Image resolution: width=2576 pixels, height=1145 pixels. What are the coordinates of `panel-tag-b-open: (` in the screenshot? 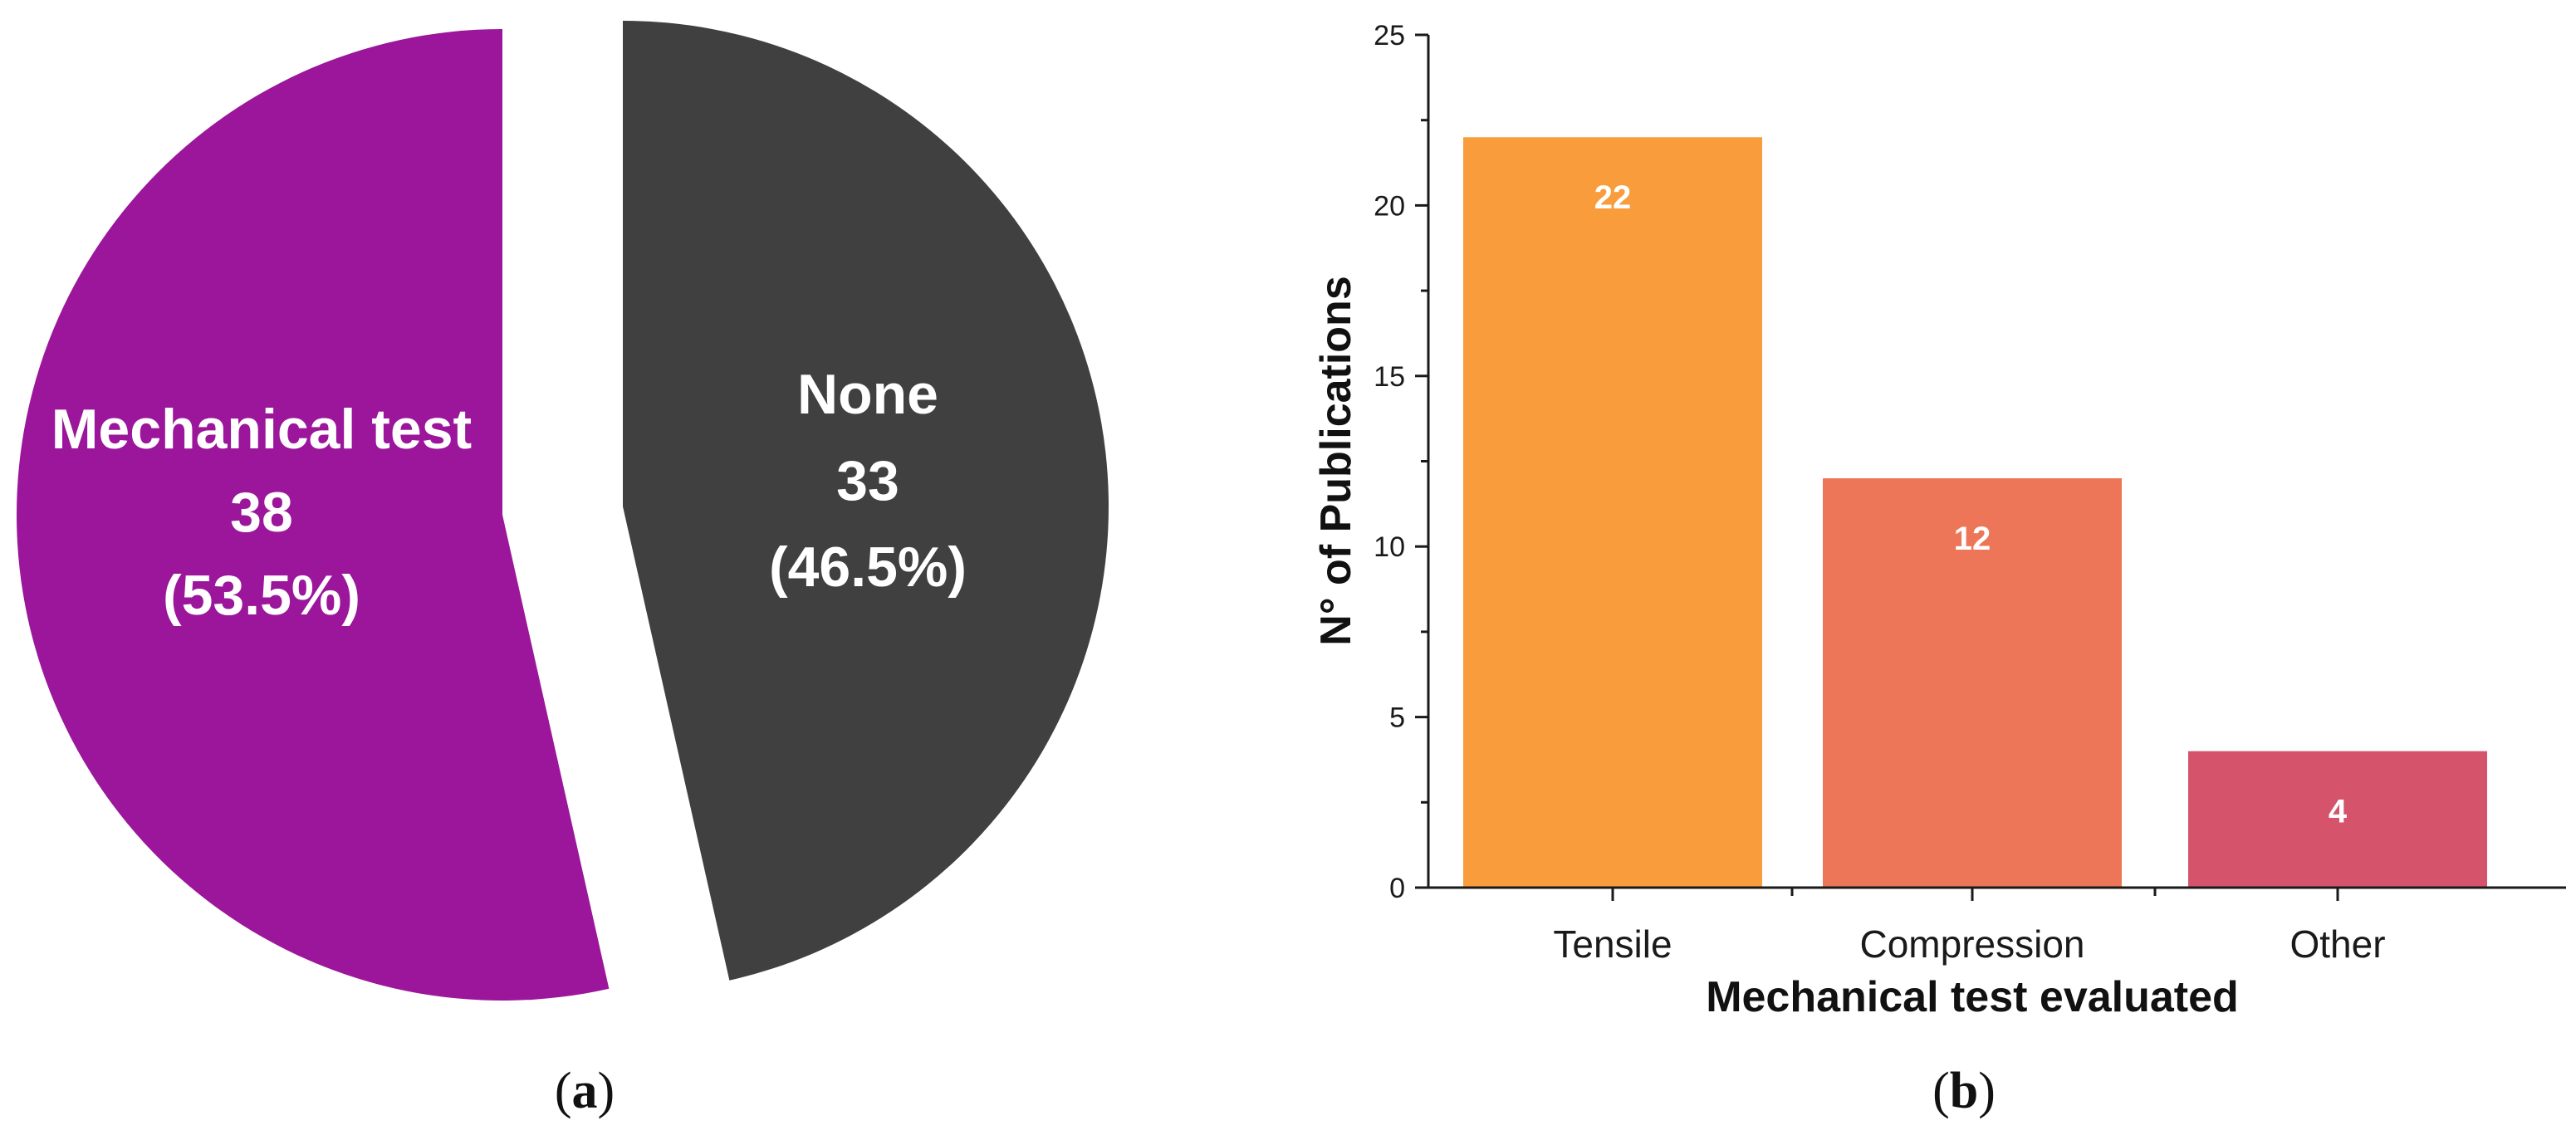 It's located at (1941, 1091).